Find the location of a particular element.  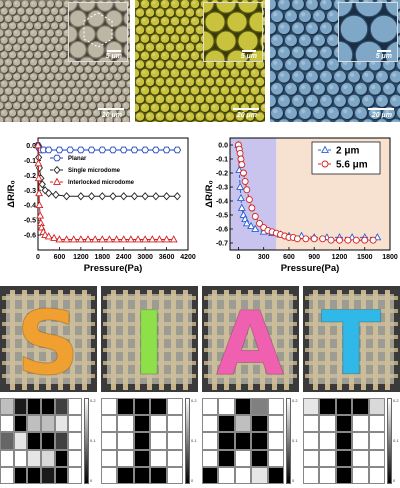

x-tick-label: 2400 is located at coordinates (124, 257).